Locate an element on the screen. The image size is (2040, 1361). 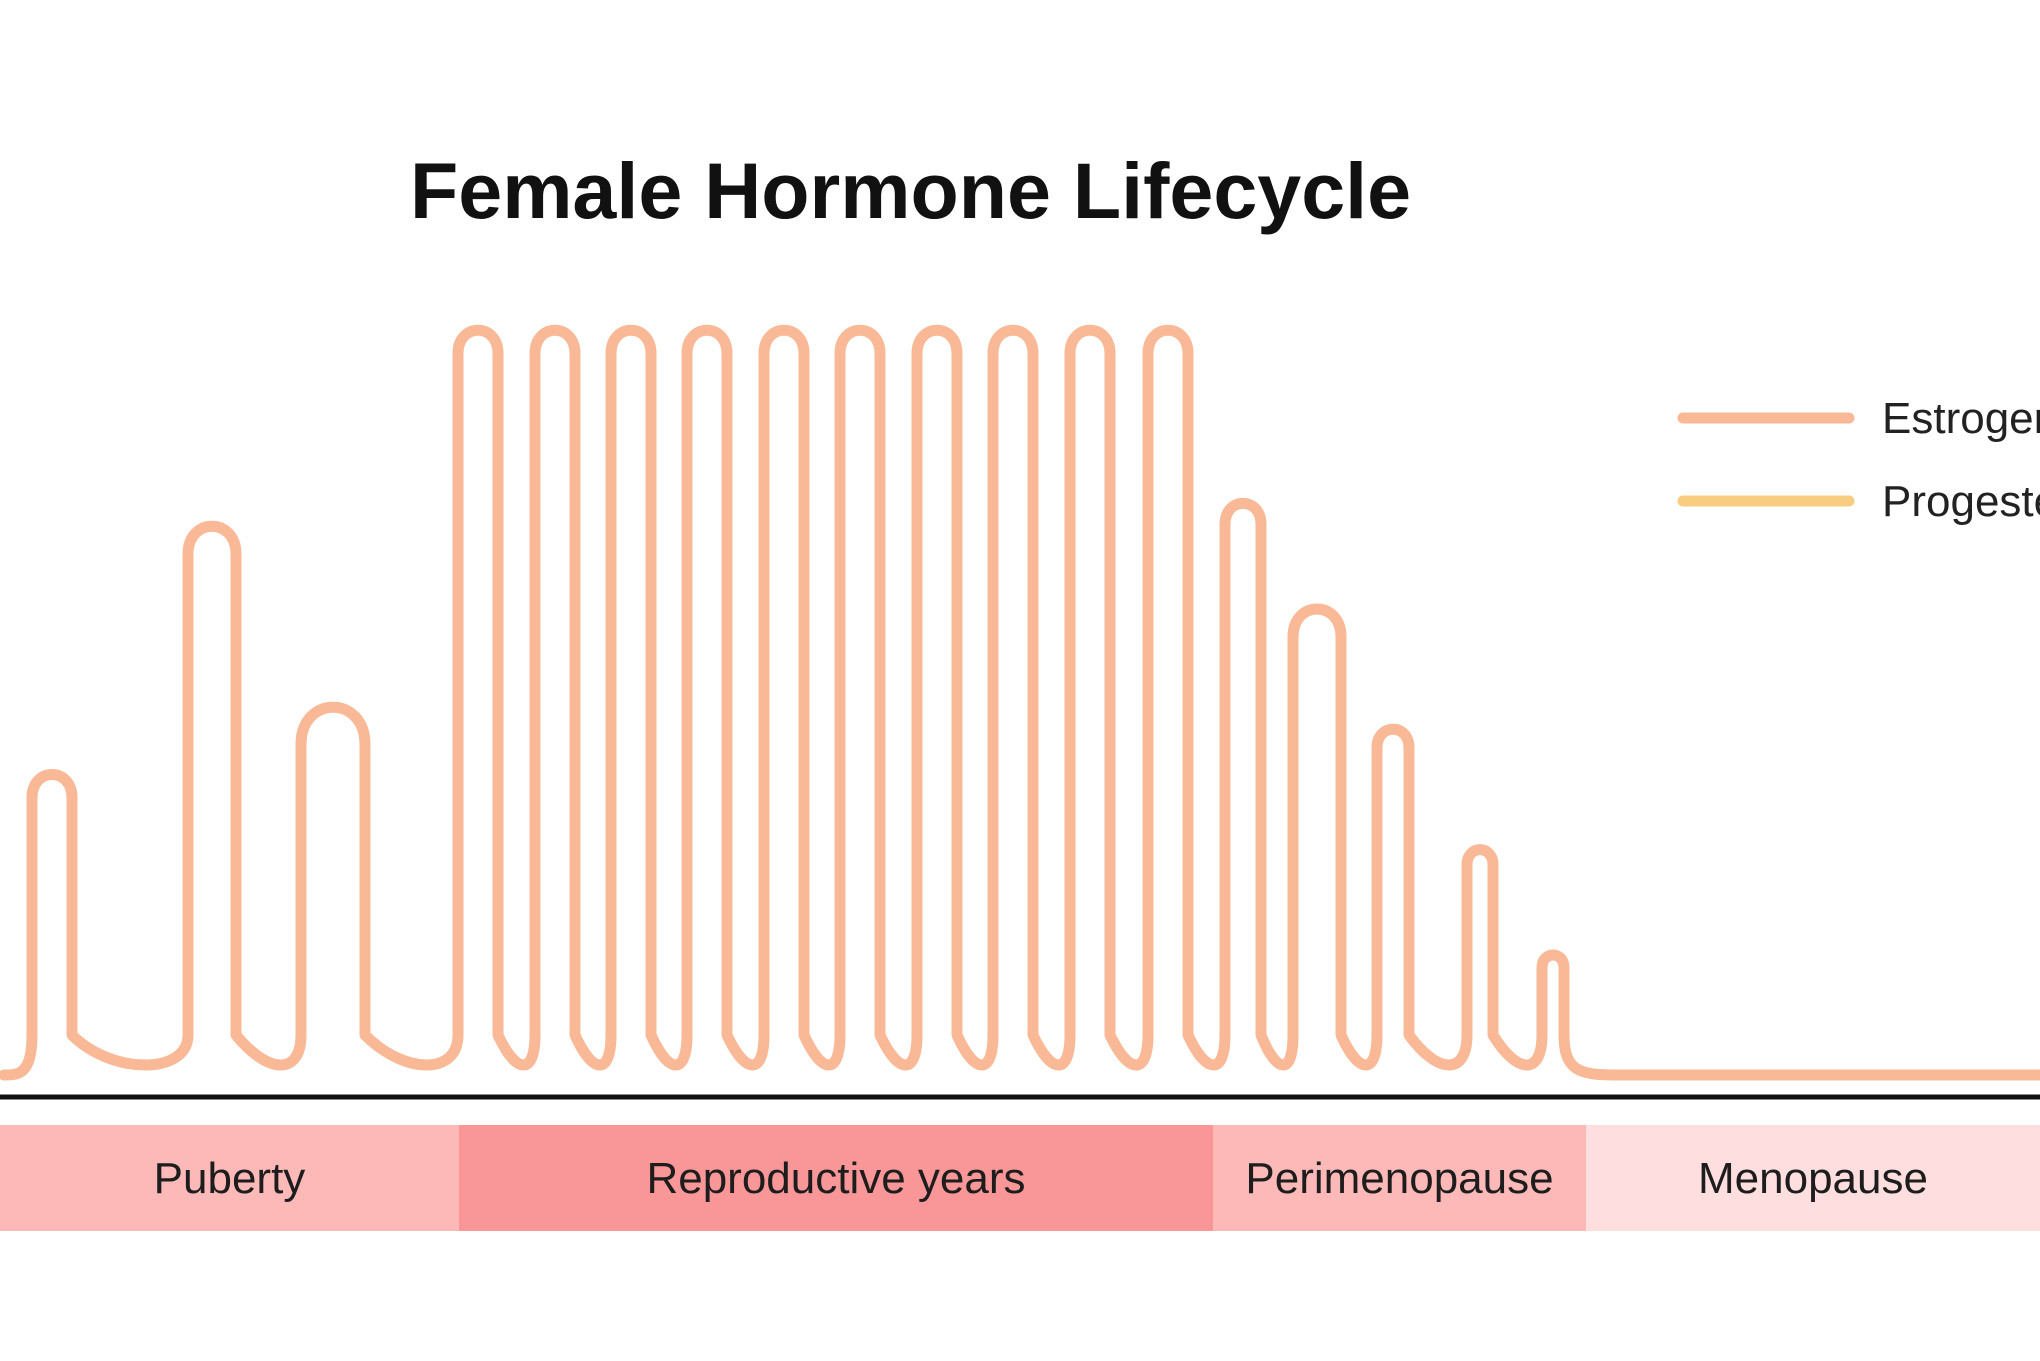
phase-puberty is located at coordinates (229, 1178).